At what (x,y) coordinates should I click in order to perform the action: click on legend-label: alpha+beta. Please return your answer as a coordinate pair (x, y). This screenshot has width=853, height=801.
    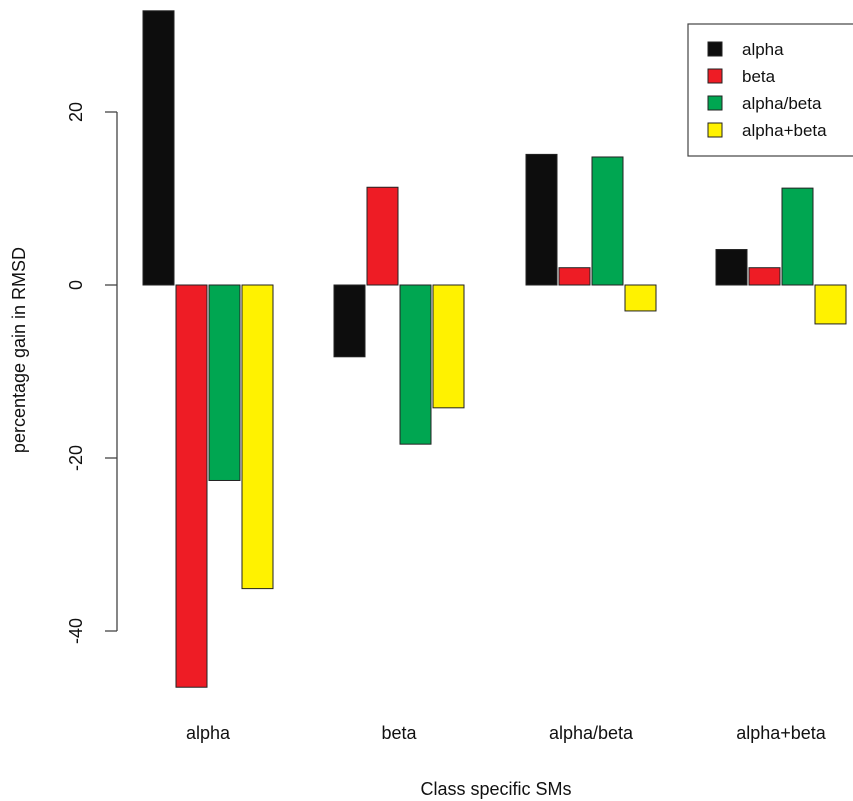
    Looking at the image, I should click on (784, 130).